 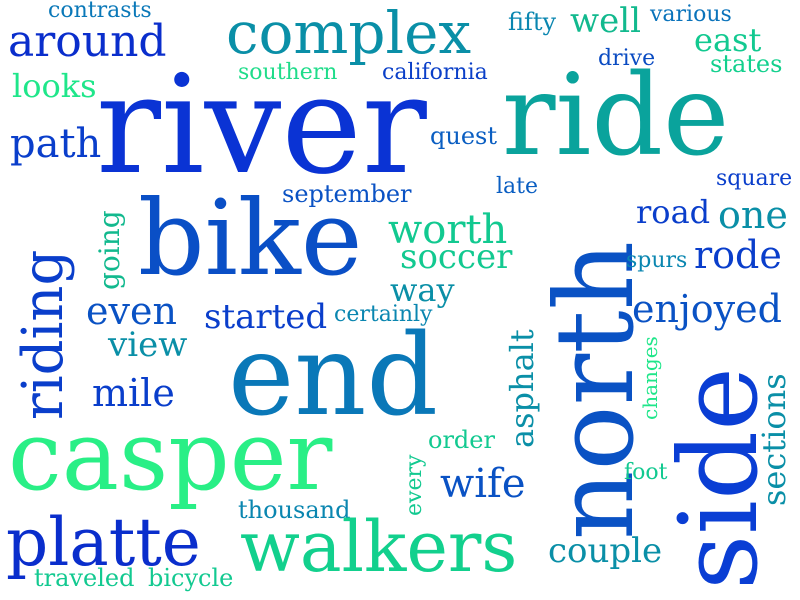 I want to click on word-square: square, so click(x=754, y=178).